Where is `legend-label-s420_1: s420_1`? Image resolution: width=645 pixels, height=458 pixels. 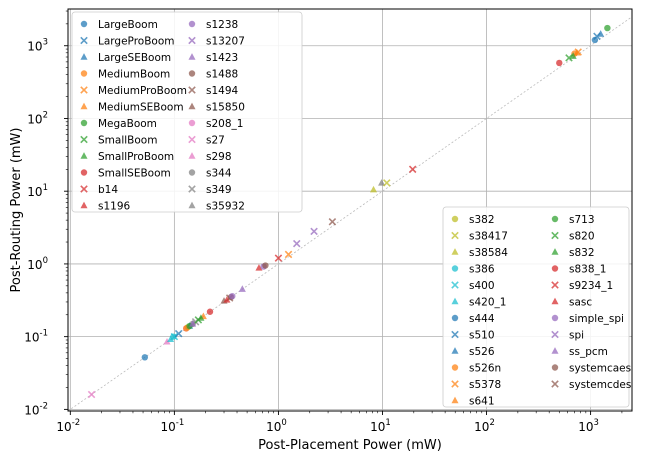 legend-label-s420_1: s420_1 is located at coordinates (487, 303).